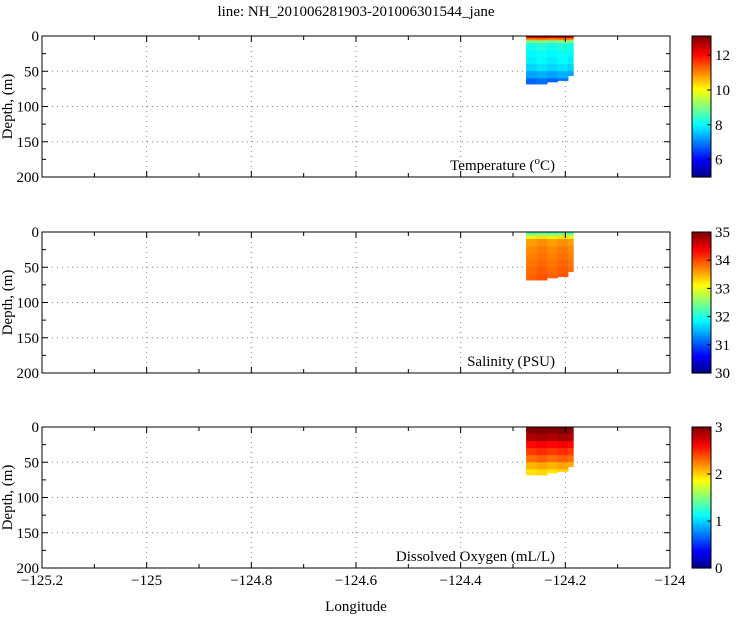  Describe the element at coordinates (722, 346) in the screenshot. I see `colorbar-tick-label: 31` at that location.